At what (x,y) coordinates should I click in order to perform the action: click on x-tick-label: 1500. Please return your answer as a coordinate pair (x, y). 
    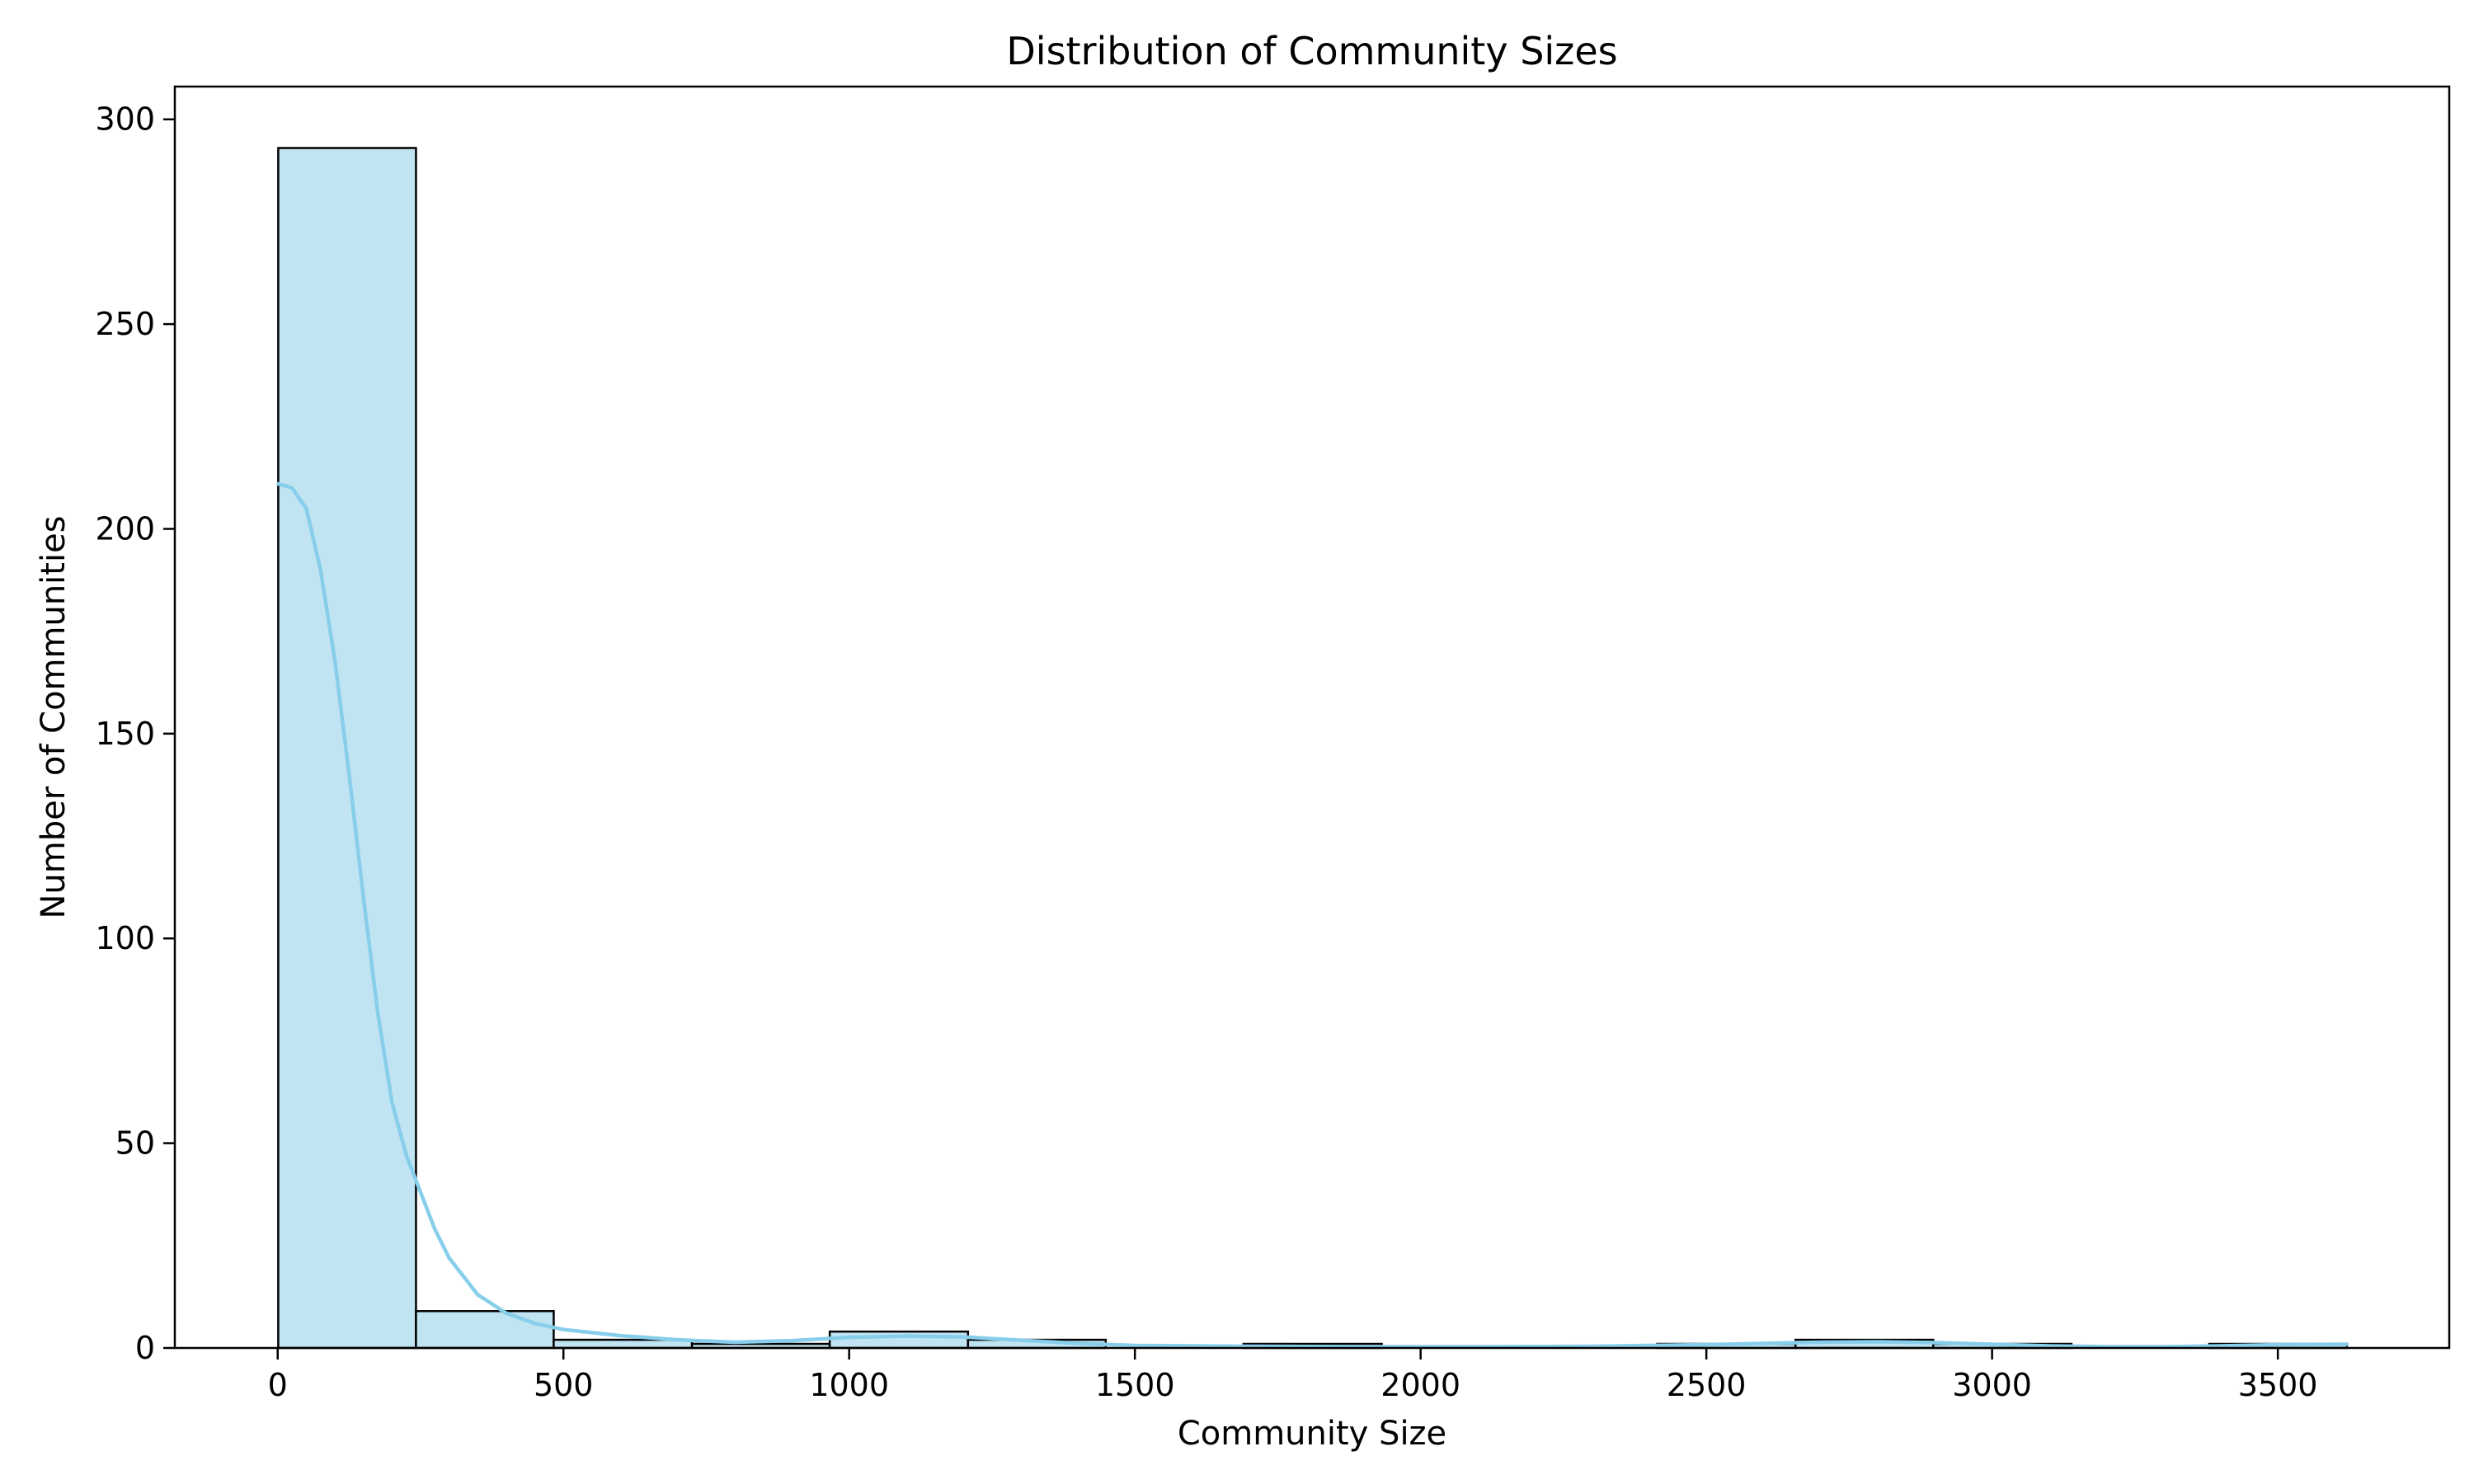
    Looking at the image, I should click on (1135, 1385).